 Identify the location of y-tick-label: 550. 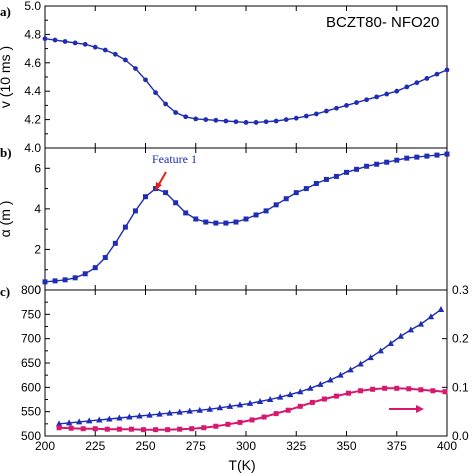
(31, 412).